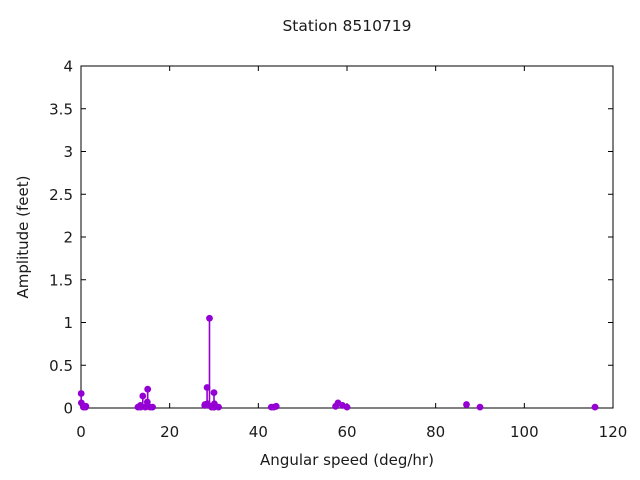 The height and width of the screenshot is (480, 640). Describe the element at coordinates (68, 238) in the screenshot. I see `y-tick-label: 2` at that location.